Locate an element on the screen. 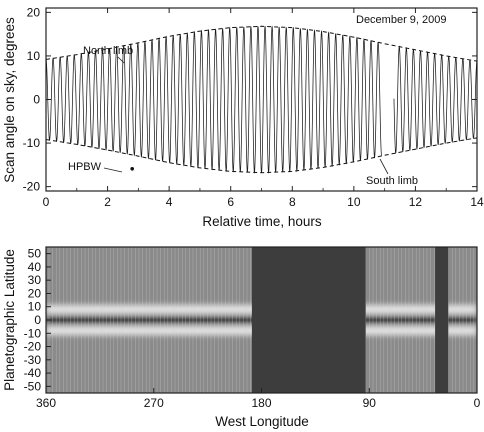  south-limb-line is located at coordinates (261, 155).